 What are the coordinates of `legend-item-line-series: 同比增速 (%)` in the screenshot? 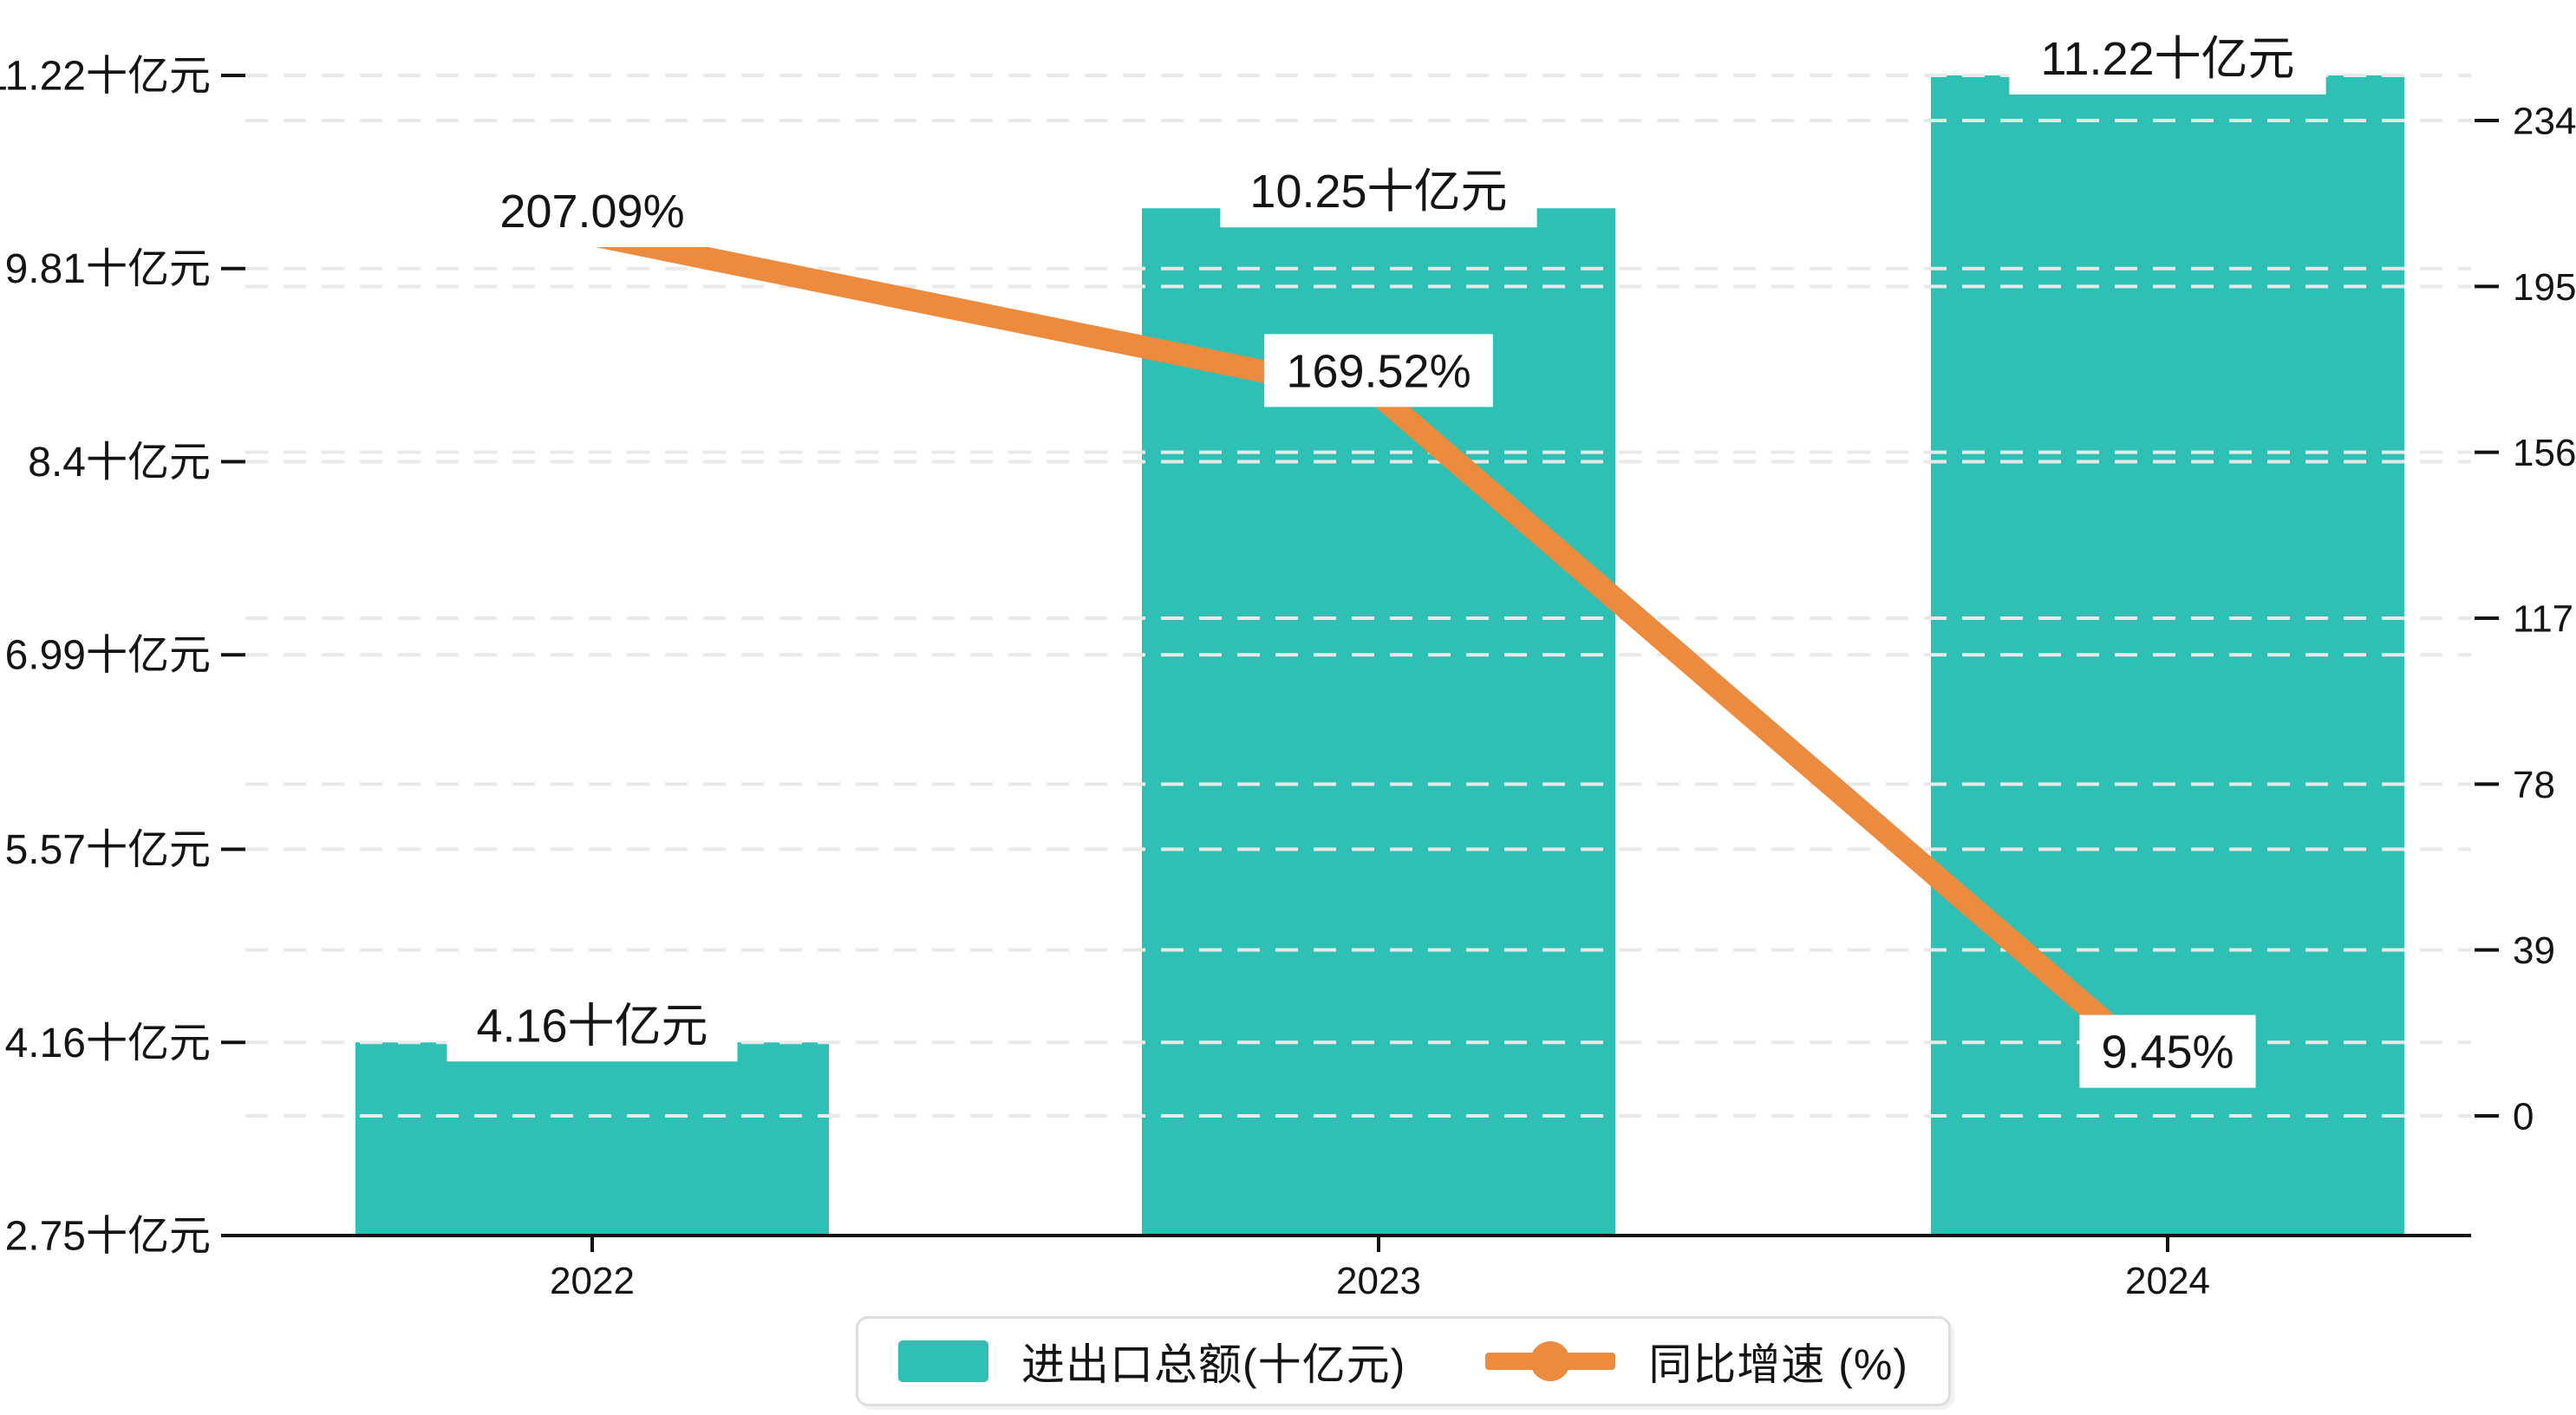 It's located at (1697, 1361).